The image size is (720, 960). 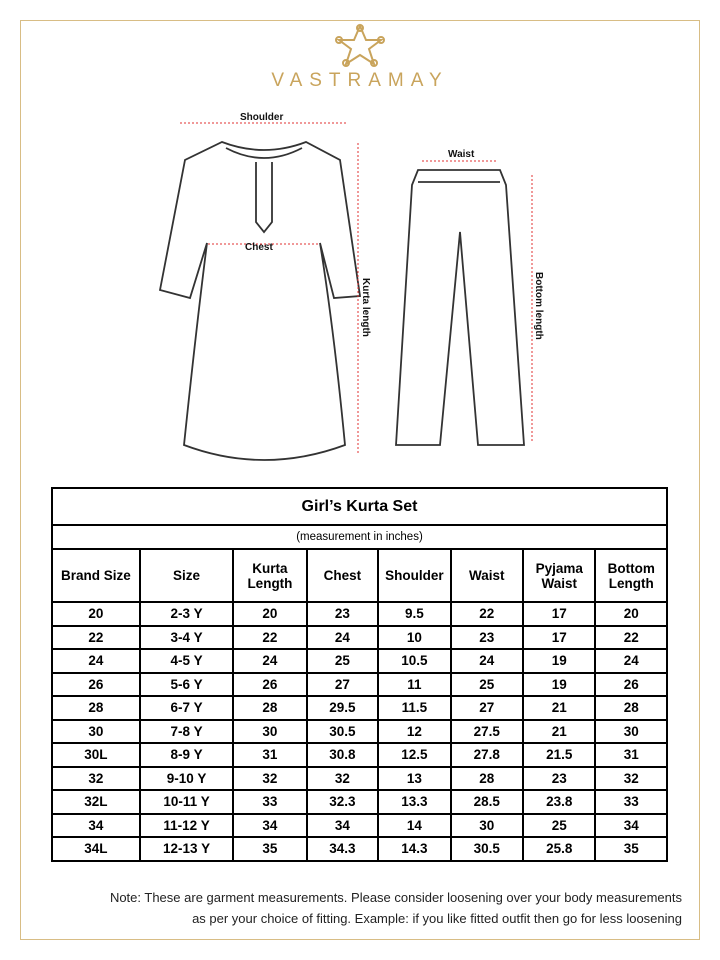 I want to click on table-row: 30L 8-9 Y 31 30.8 12.5 27.8 21.5 31, so click(x=359, y=755).